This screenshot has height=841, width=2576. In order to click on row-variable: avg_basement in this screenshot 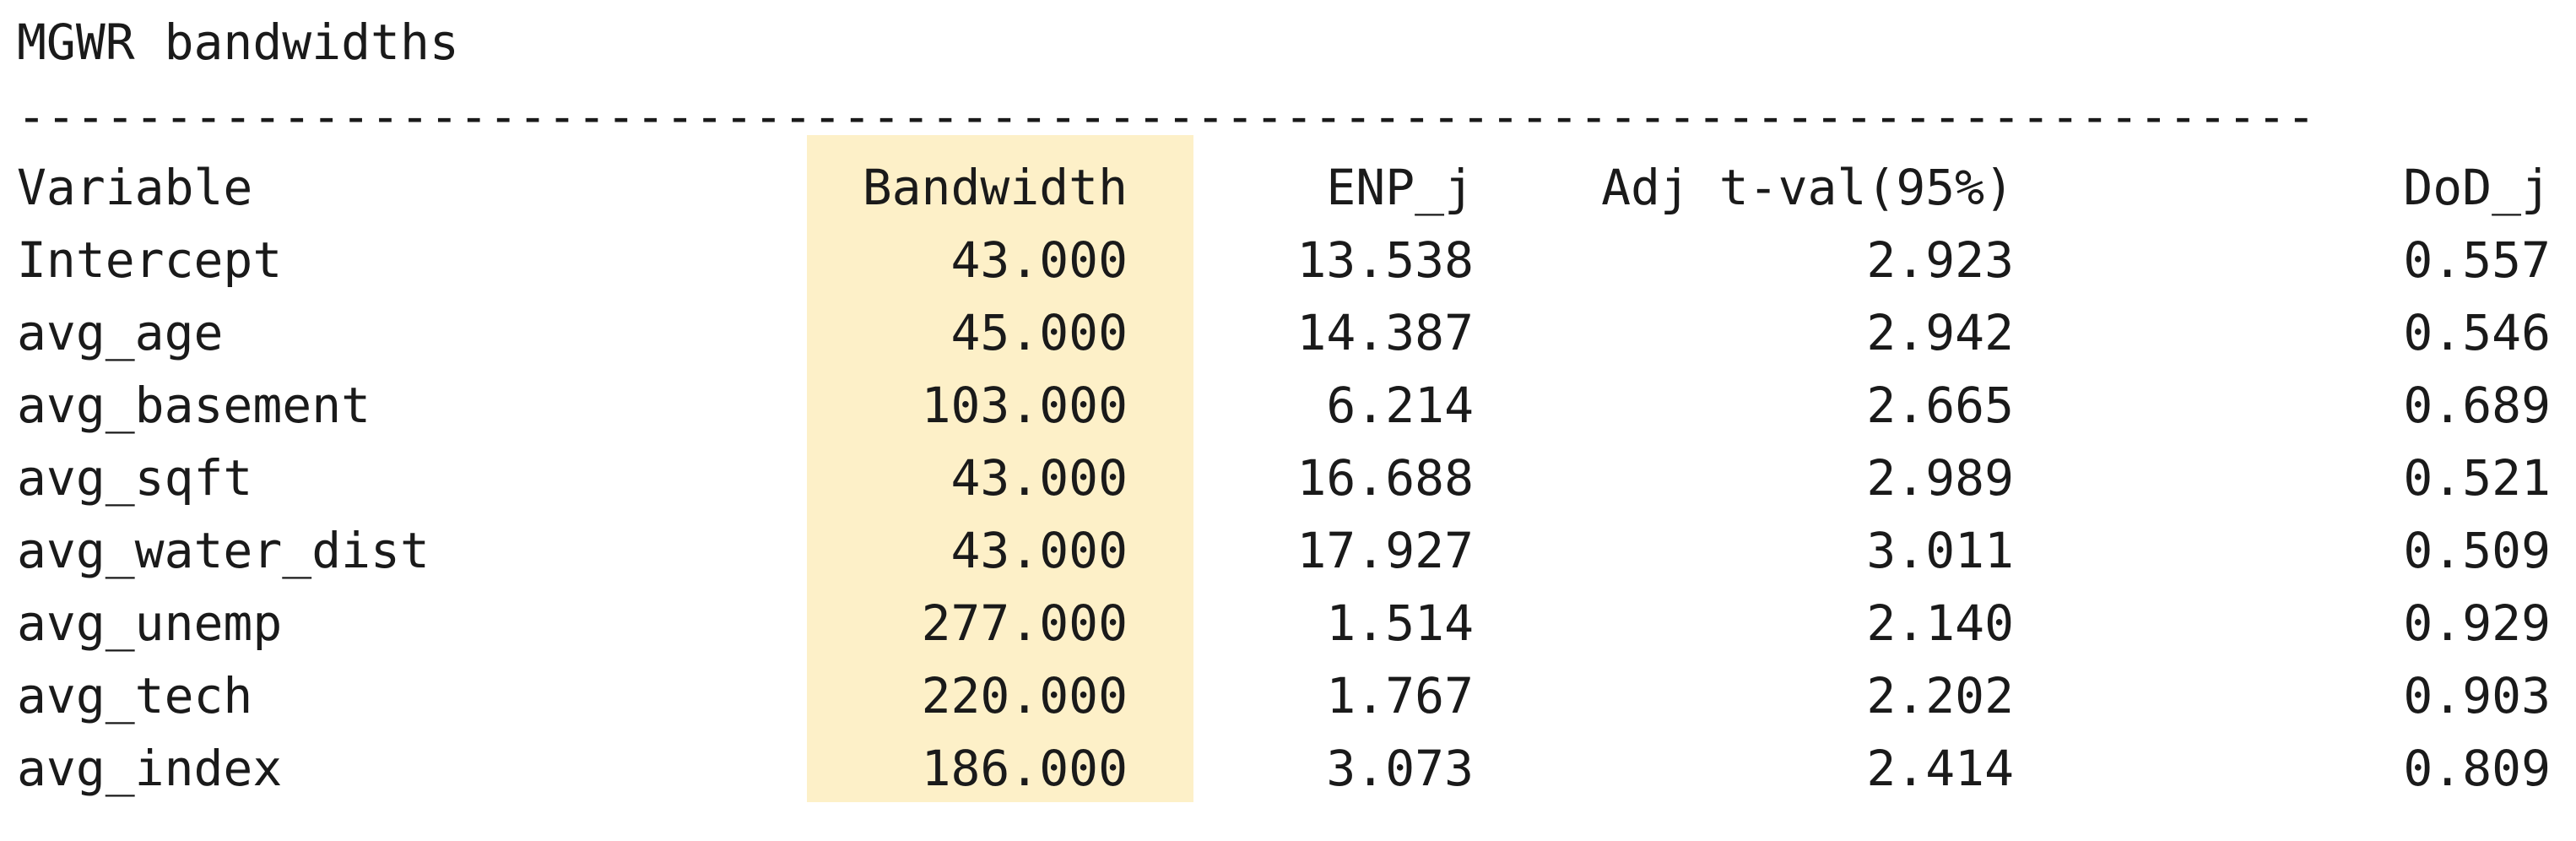, I will do `click(194, 405)`.